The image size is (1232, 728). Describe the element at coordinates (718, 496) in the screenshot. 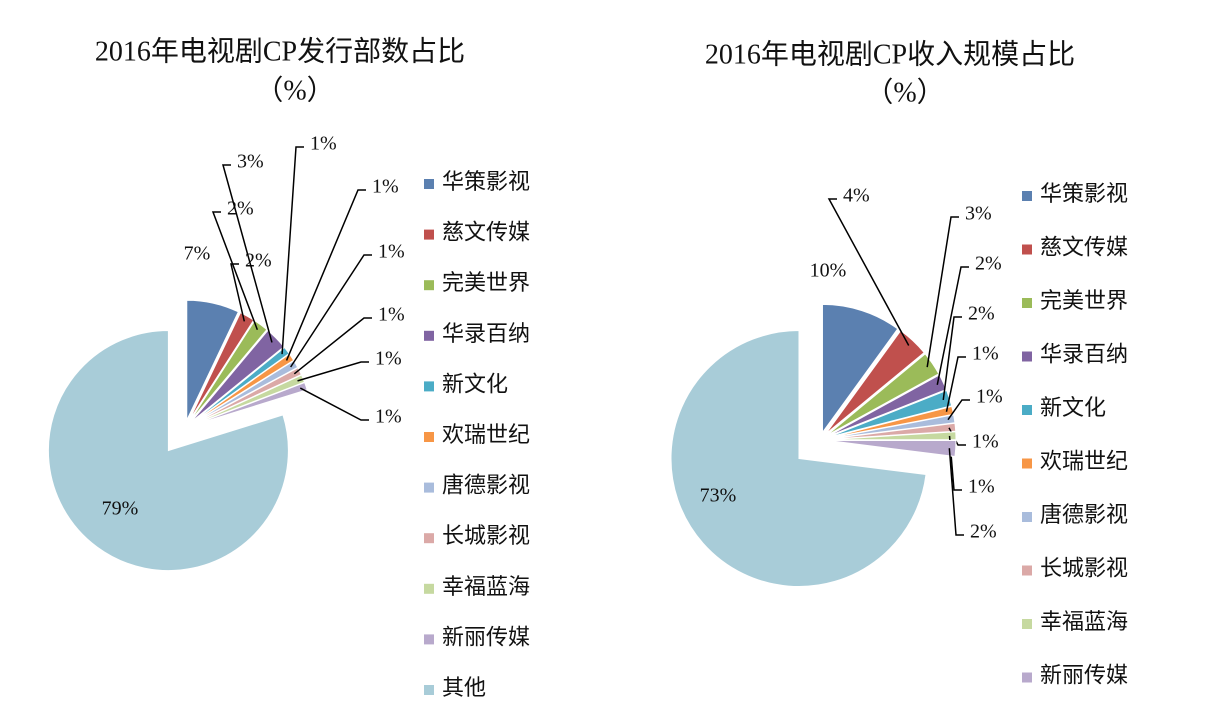

I see `data-label: 73%` at that location.